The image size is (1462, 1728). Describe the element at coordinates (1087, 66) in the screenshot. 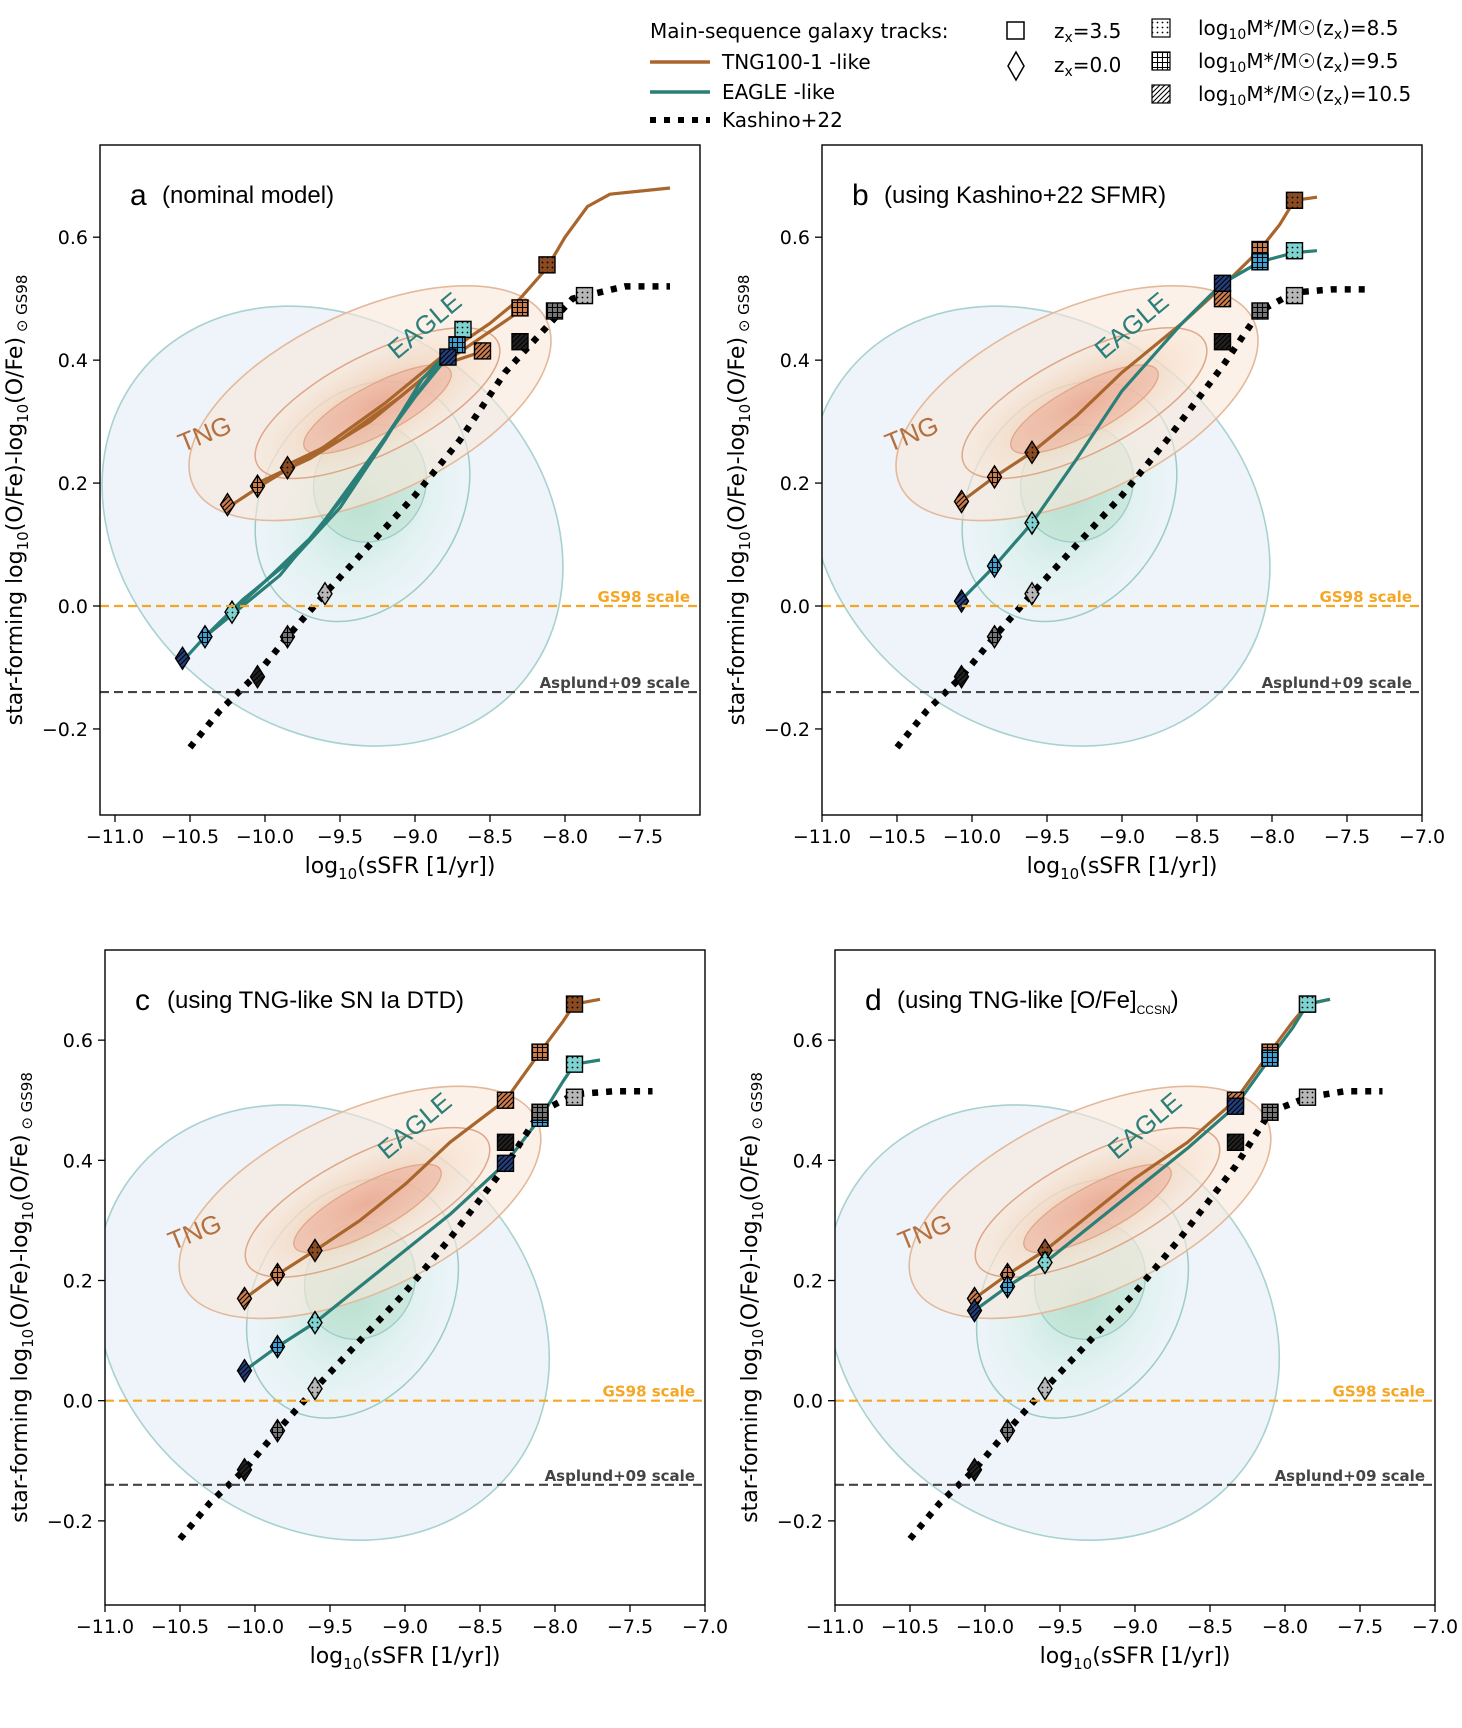

I see `legend-zx-00: zx=0.0` at that location.